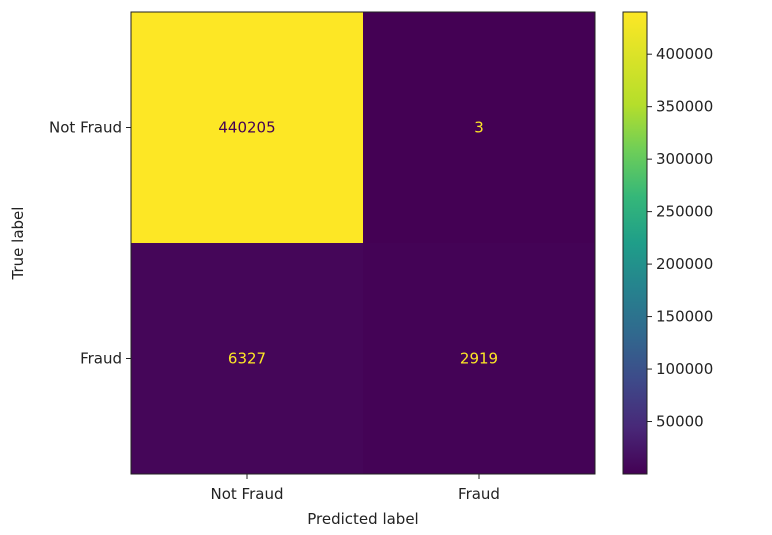 The height and width of the screenshot is (535, 772). What do you see at coordinates (684, 107) in the screenshot?
I see `colorbar-tick-label: 350000` at bounding box center [684, 107].